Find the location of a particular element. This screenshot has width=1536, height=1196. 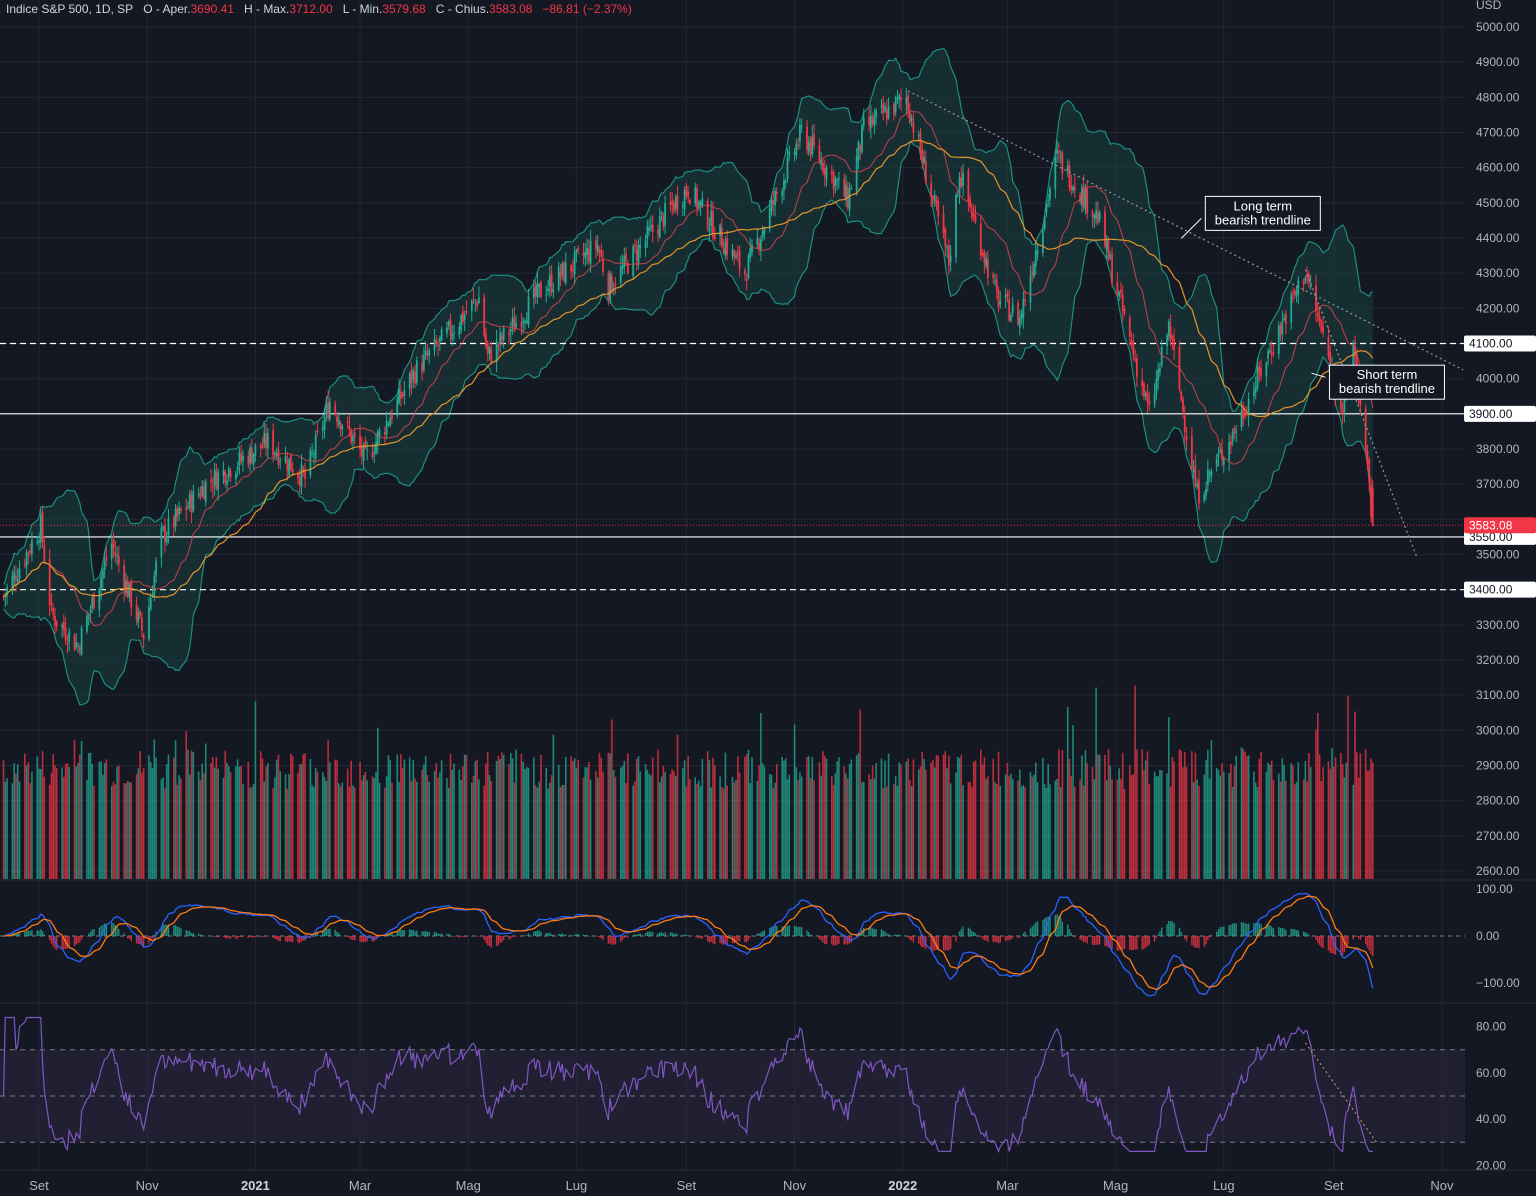

time-tick-label: 2022 is located at coordinates (902, 1185).